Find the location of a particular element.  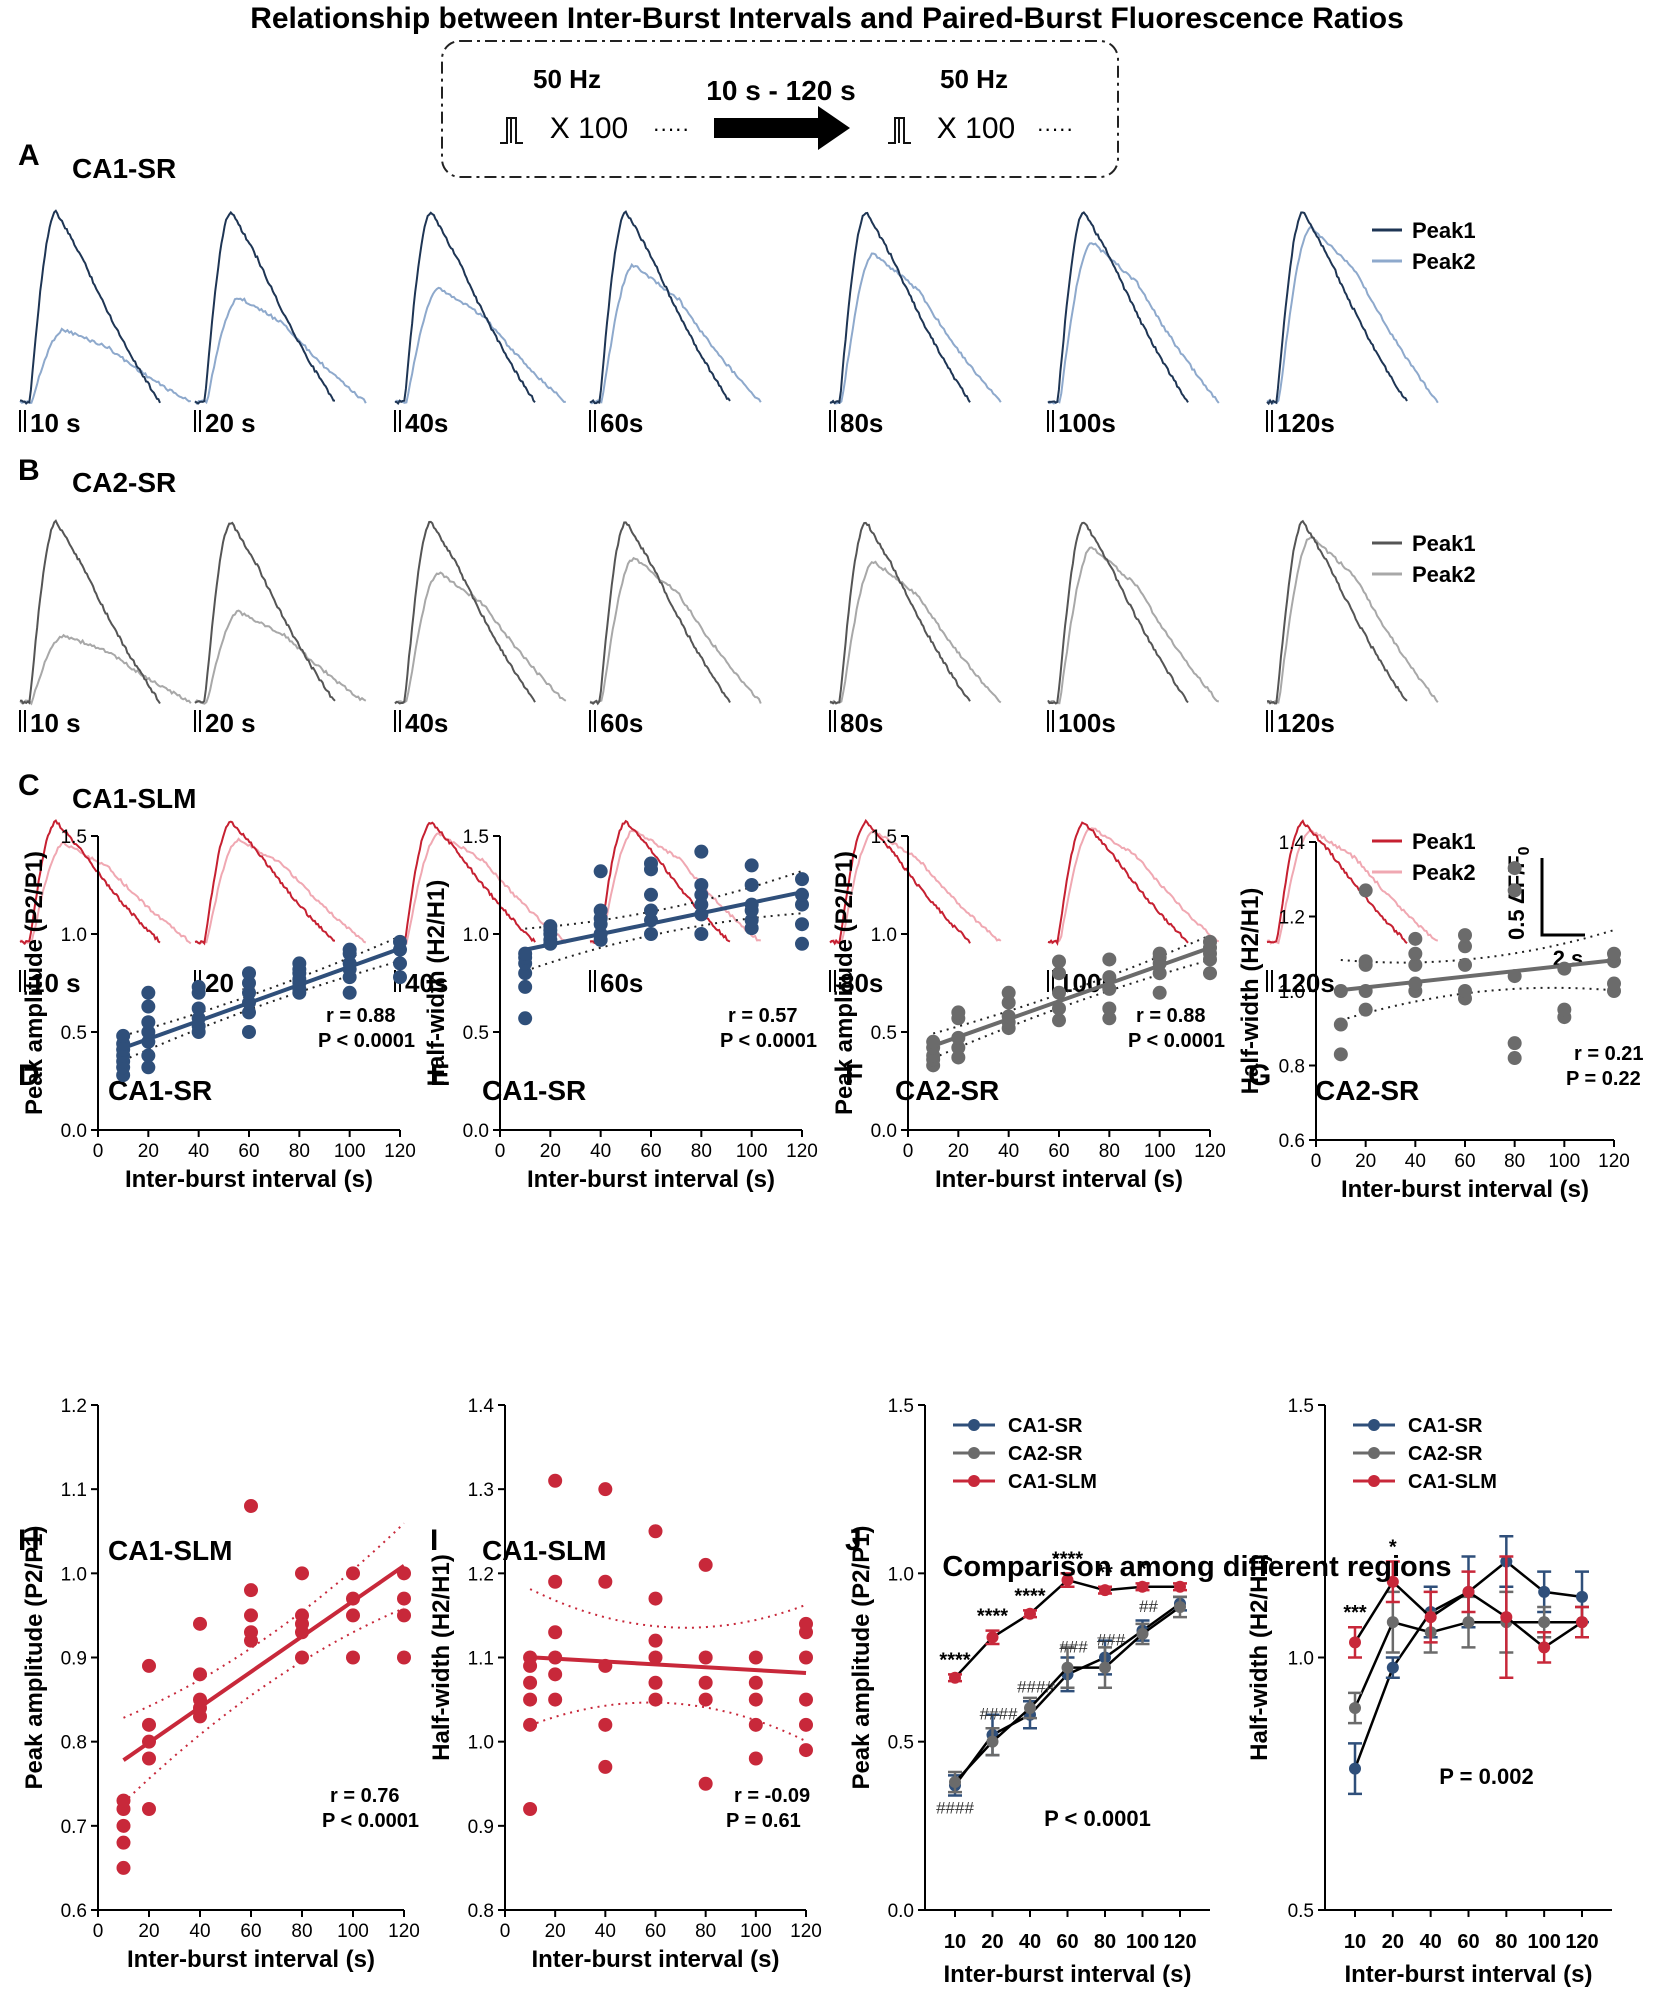

panel-letter: G is located at coordinates (1259, 1075).